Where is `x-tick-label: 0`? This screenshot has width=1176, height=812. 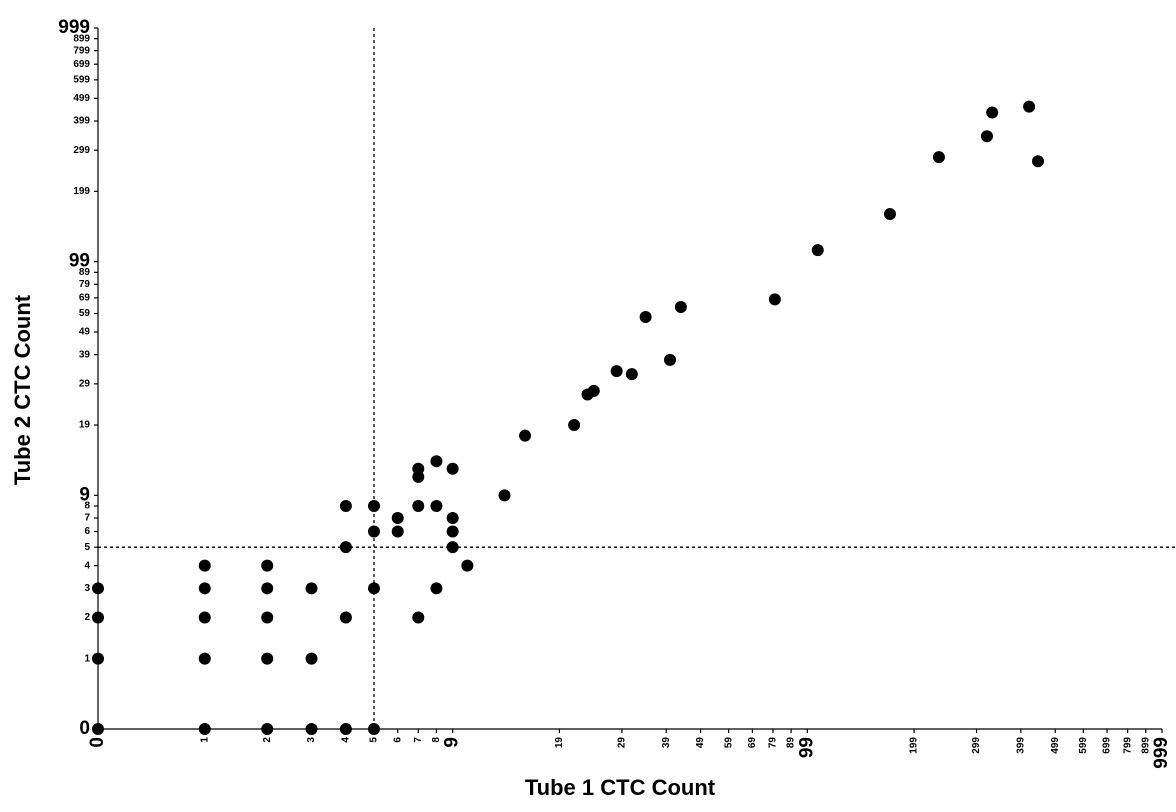 x-tick-label: 0 is located at coordinates (97, 742).